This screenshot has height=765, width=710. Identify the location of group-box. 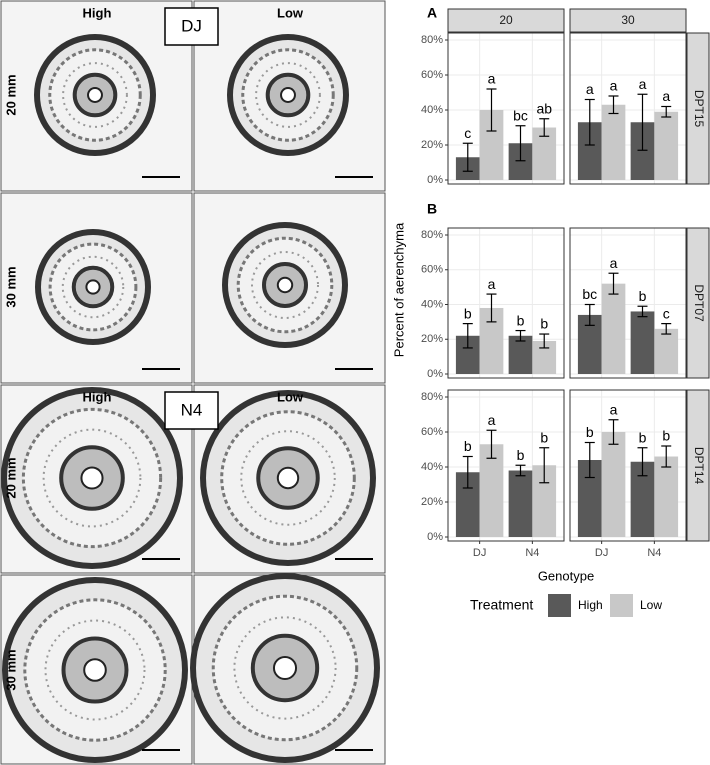
(191, 26).